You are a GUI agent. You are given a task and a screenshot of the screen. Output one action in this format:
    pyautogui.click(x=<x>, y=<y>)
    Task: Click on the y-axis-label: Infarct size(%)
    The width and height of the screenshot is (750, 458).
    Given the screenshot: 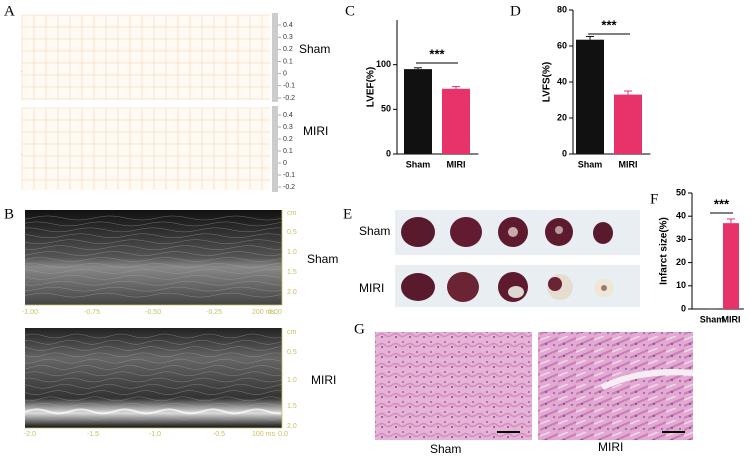 What is the action you would take?
    pyautogui.click(x=664, y=251)
    